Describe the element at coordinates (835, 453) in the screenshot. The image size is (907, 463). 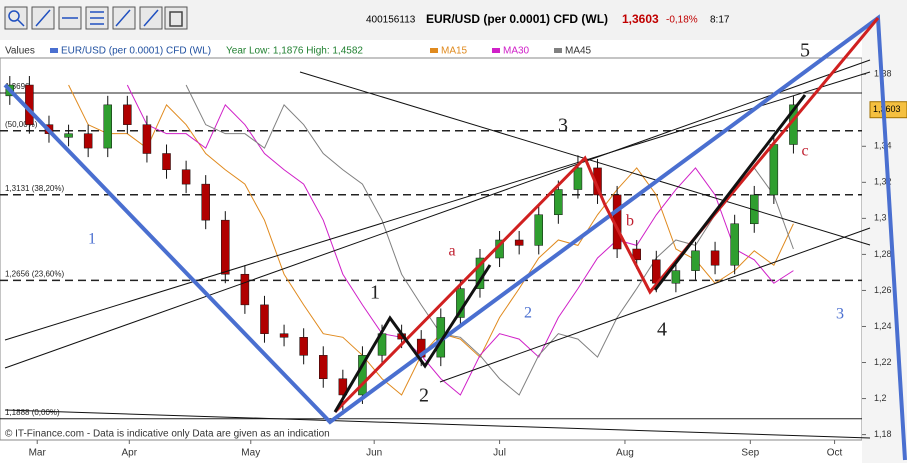
I see `x-tick-label: Oct` at that location.